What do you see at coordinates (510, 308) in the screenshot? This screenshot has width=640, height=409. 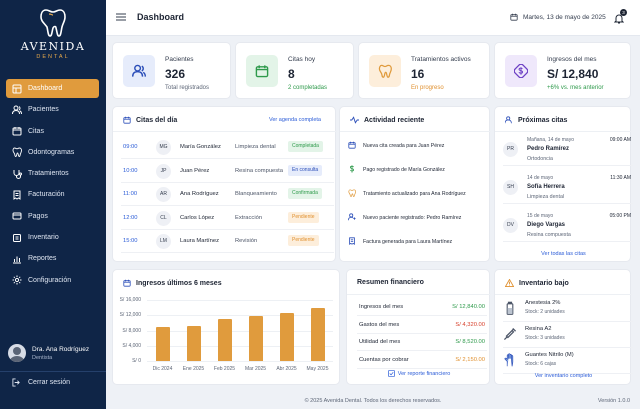 I see `vial-icon` at bounding box center [510, 308].